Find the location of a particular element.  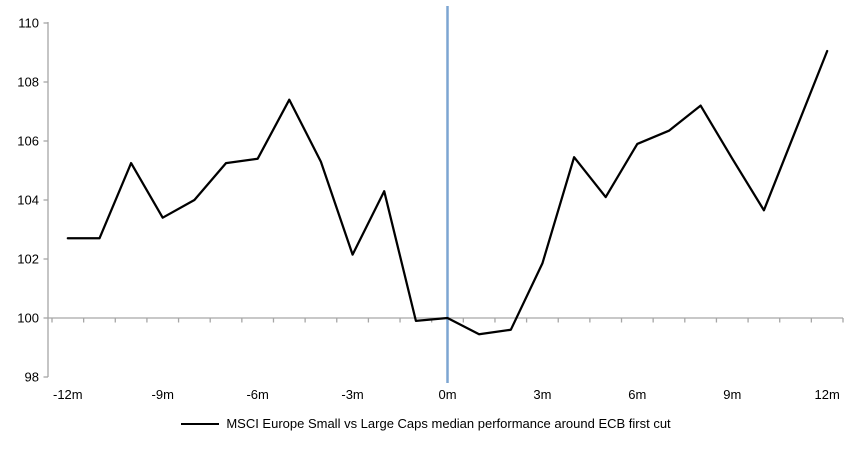

legend-line-sample is located at coordinates (200, 423).